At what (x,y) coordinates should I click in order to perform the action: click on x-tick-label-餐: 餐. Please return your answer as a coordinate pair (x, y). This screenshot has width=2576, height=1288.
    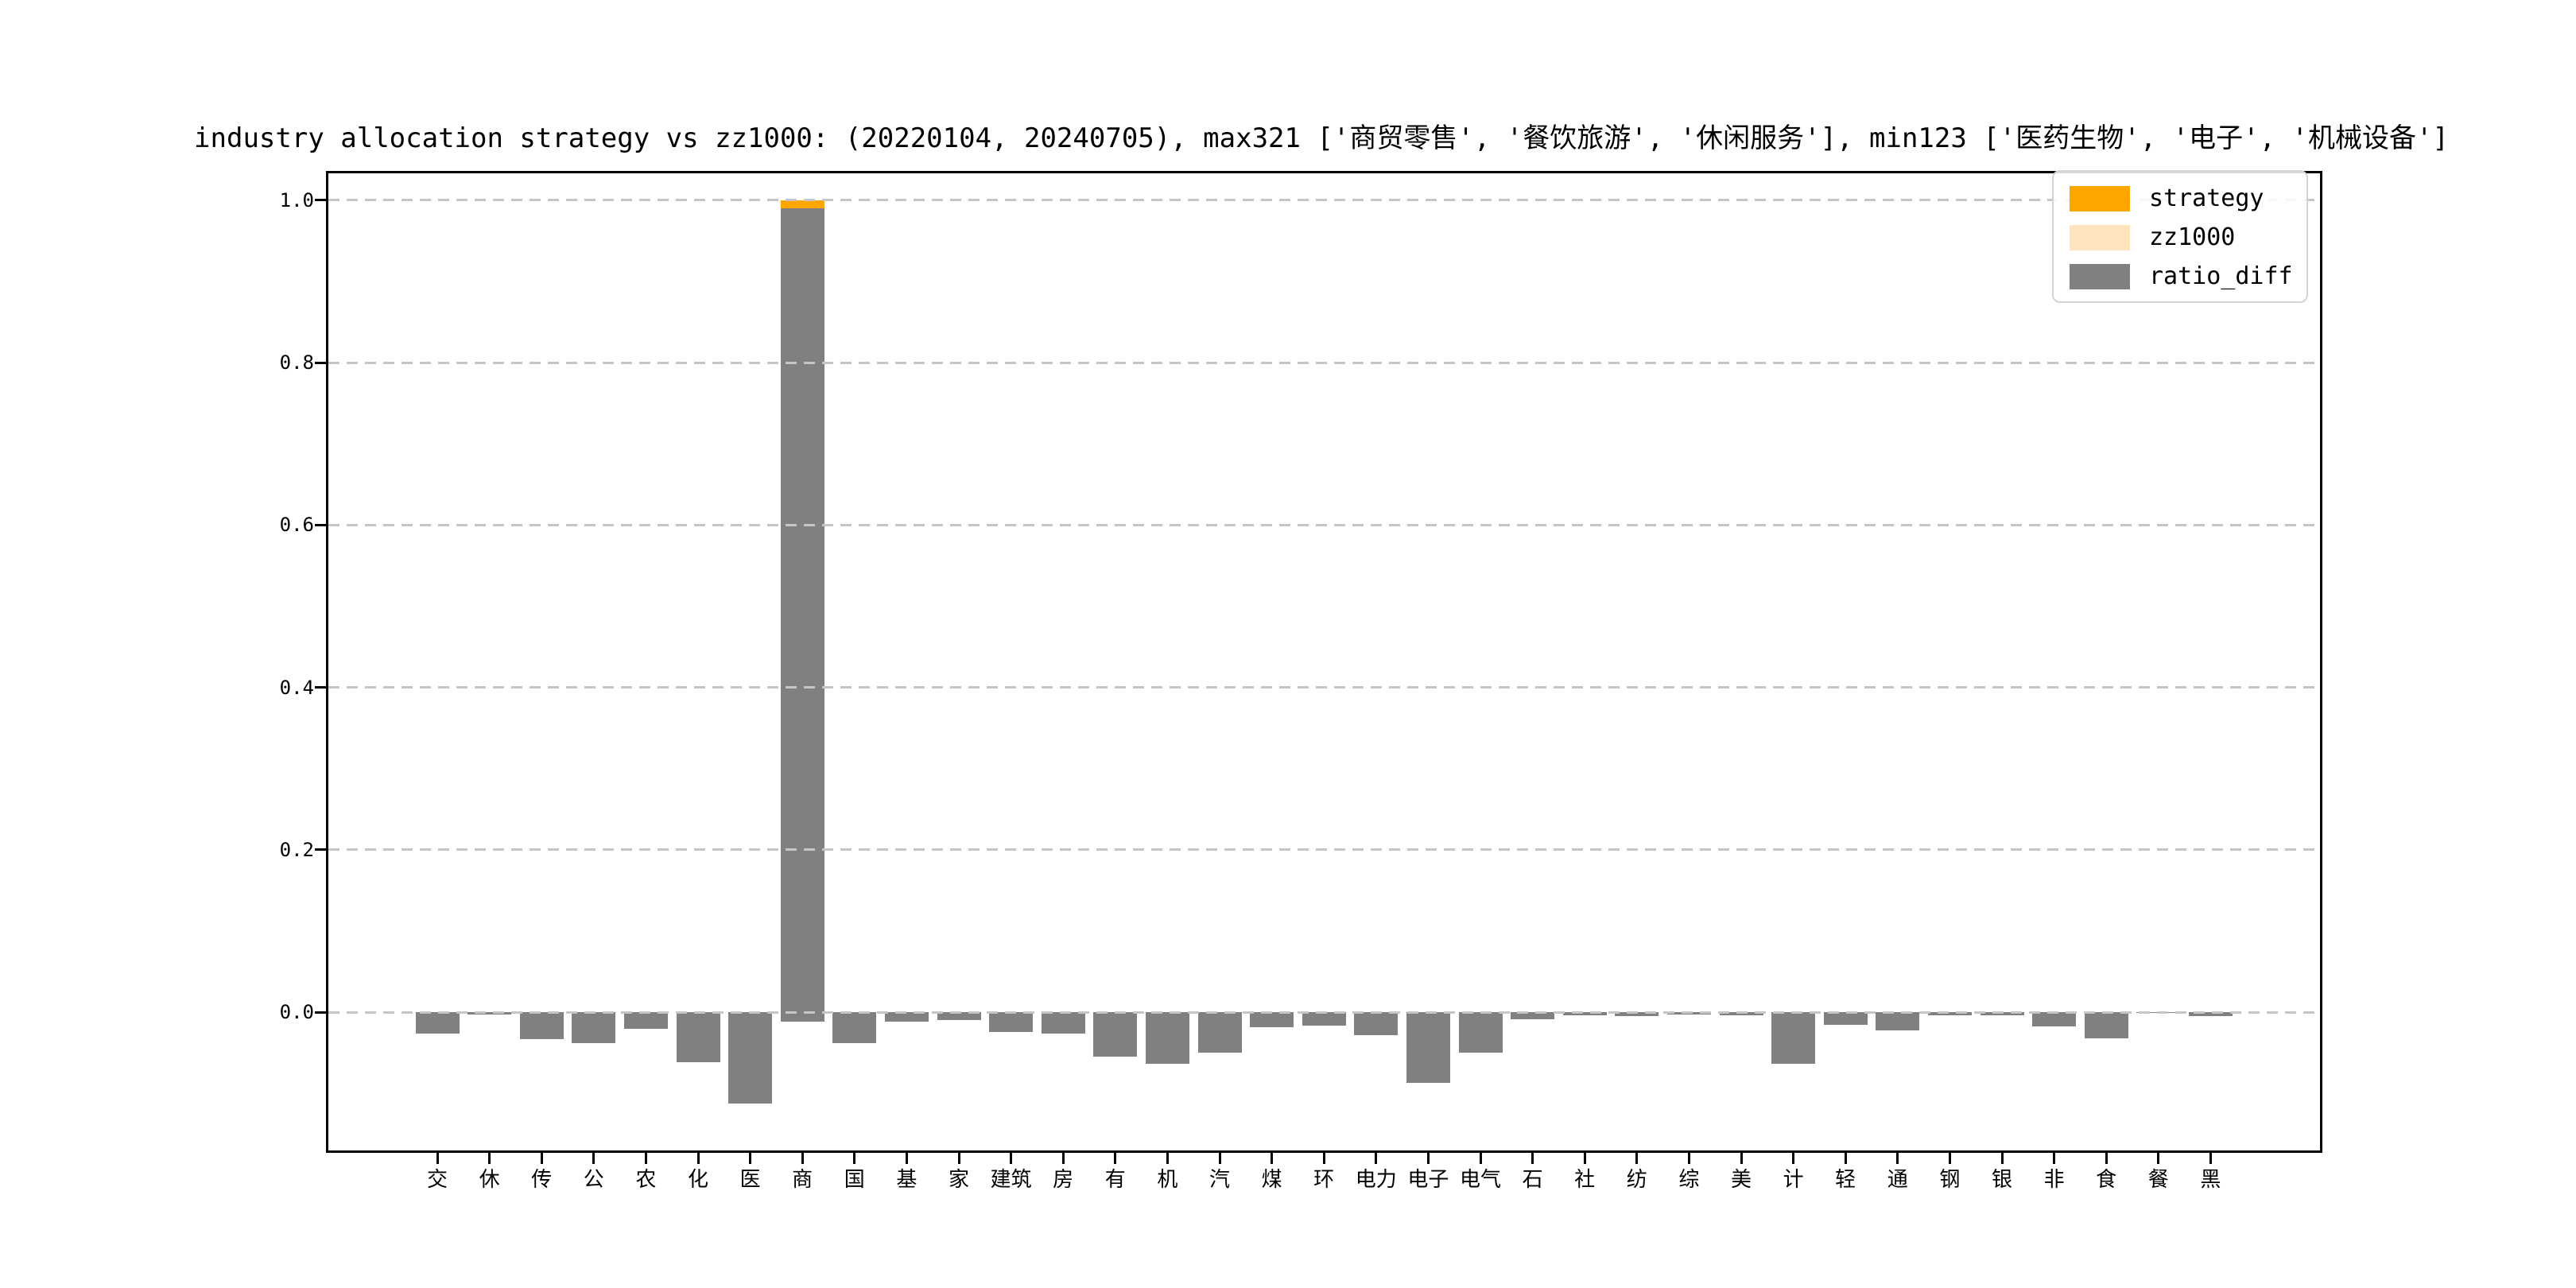
    Looking at the image, I should click on (2158, 1180).